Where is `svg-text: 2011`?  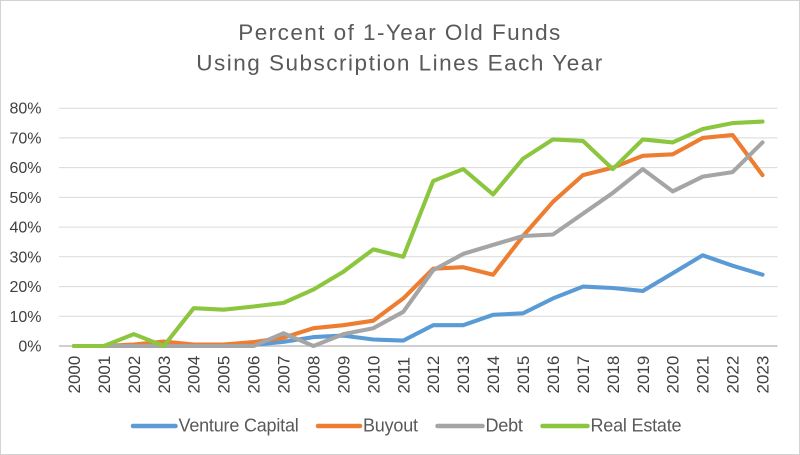 svg-text: 2011 is located at coordinates (403, 375).